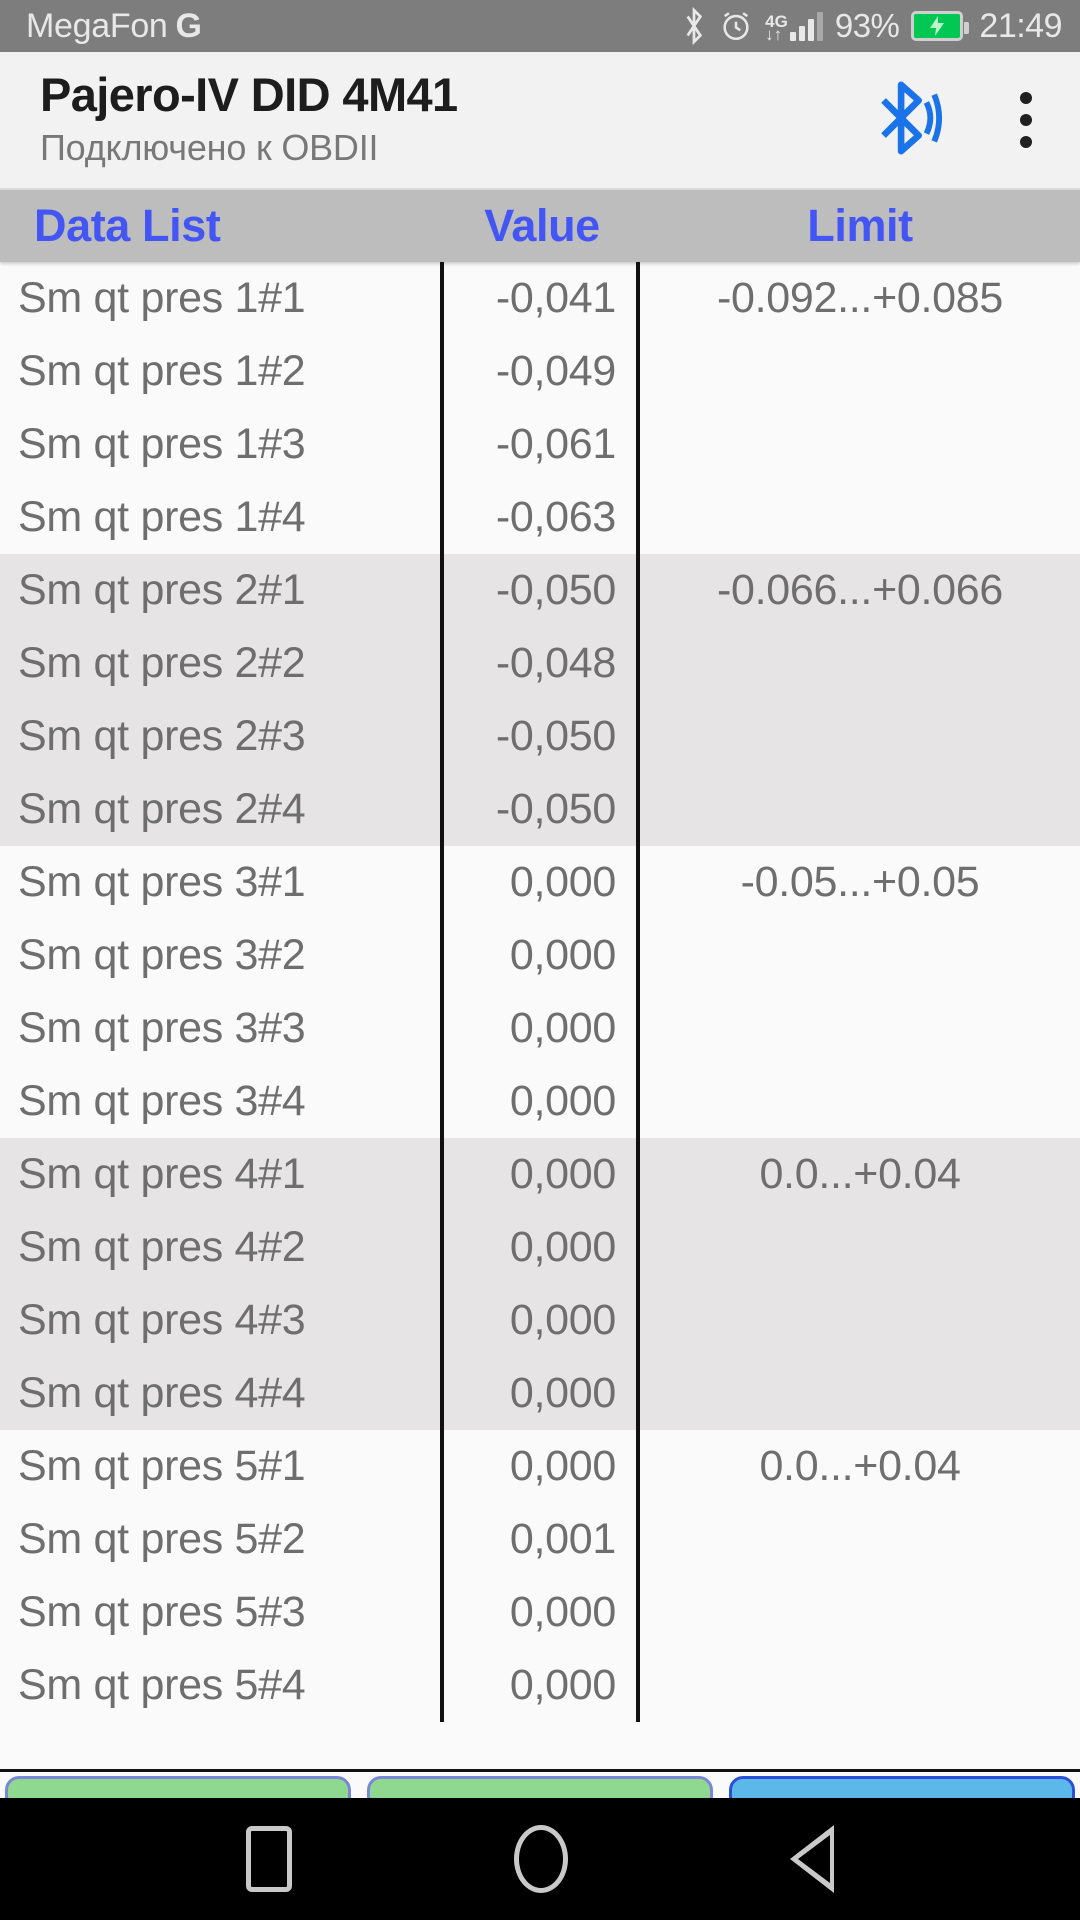 This screenshot has width=1080, height=1920. What do you see at coordinates (540, 1685) in the screenshot?
I see `table-row: Sm qt pres 5#4 0,000` at bounding box center [540, 1685].